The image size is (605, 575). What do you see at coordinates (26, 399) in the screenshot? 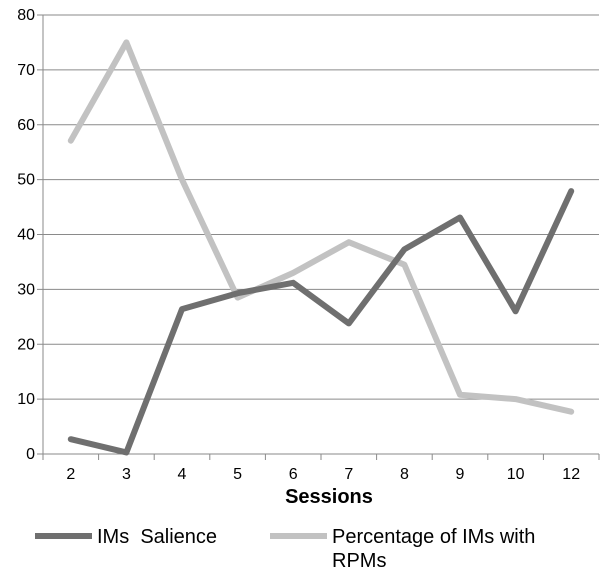
I see `y-tick-label: 10` at bounding box center [26, 399].